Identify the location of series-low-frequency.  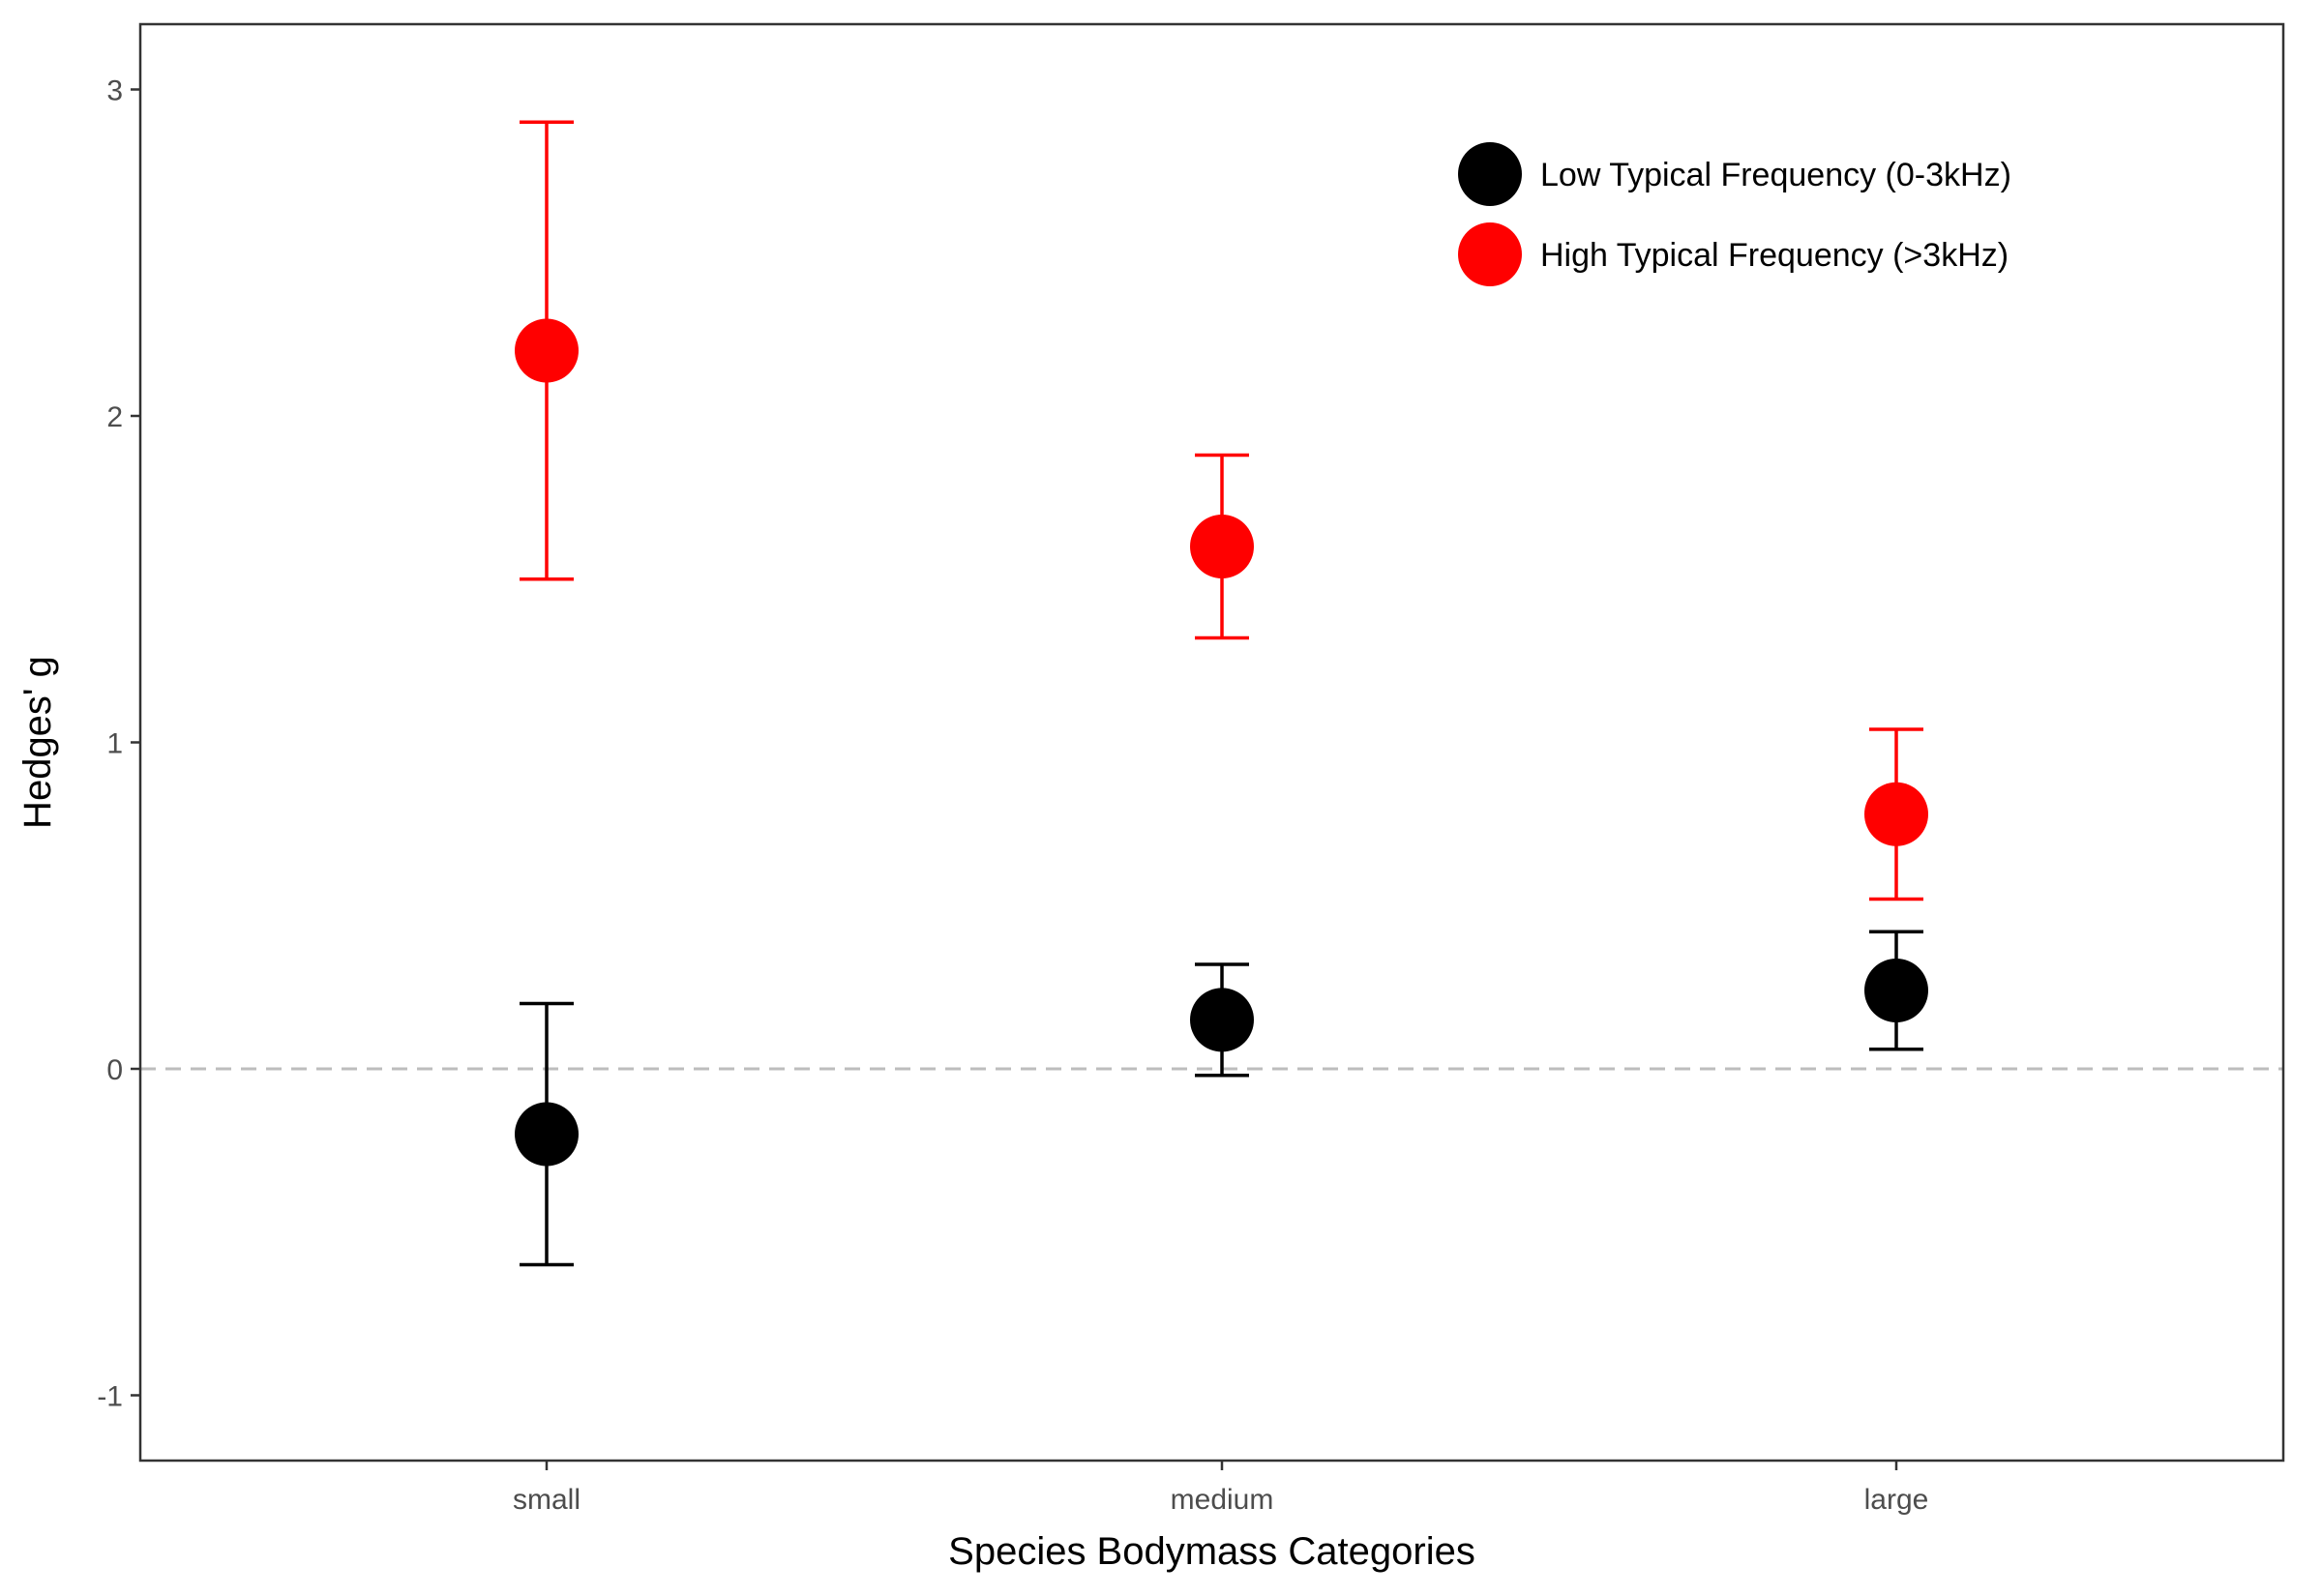
(1221, 1098).